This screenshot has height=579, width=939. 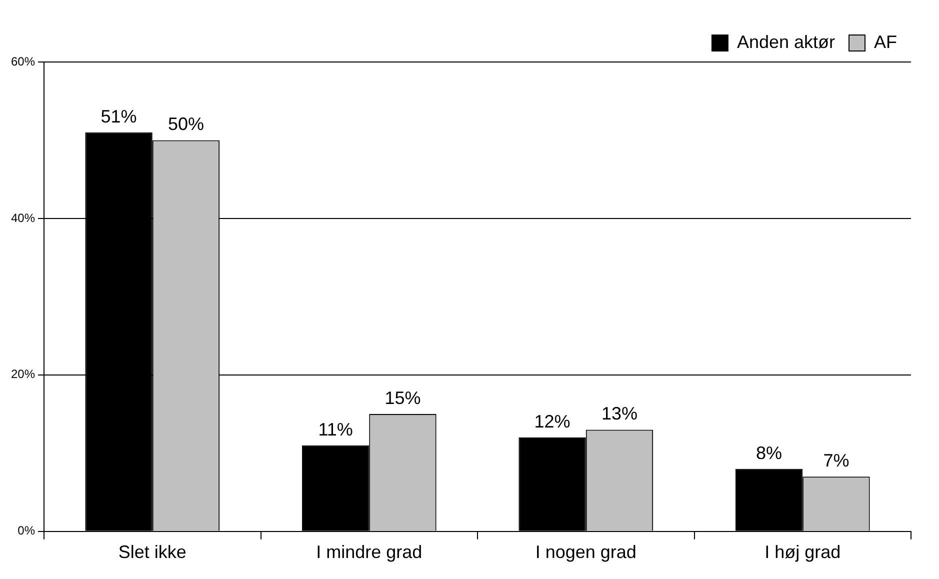 I want to click on x-tick-label: I mindre grad, so click(x=369, y=552).